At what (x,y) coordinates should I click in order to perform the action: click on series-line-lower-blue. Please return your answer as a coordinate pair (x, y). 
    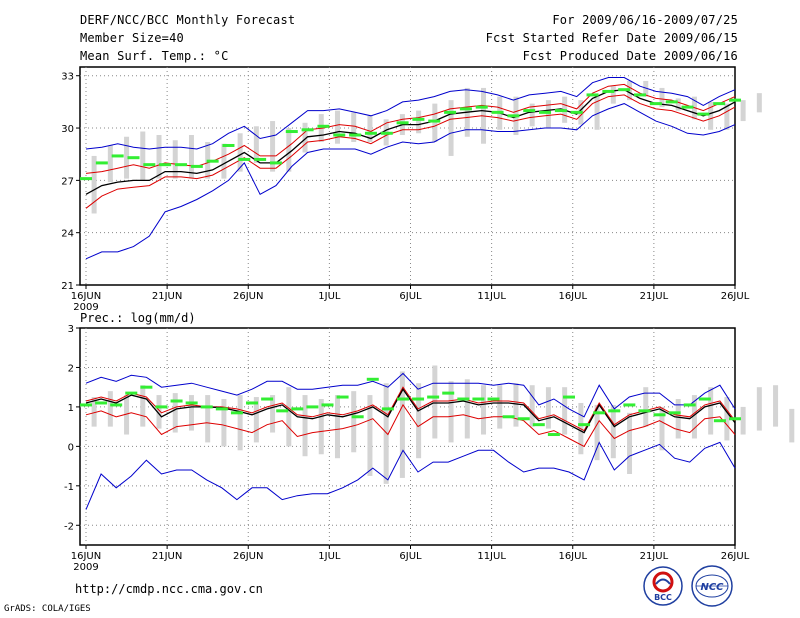
    Looking at the image, I should click on (410, 475).